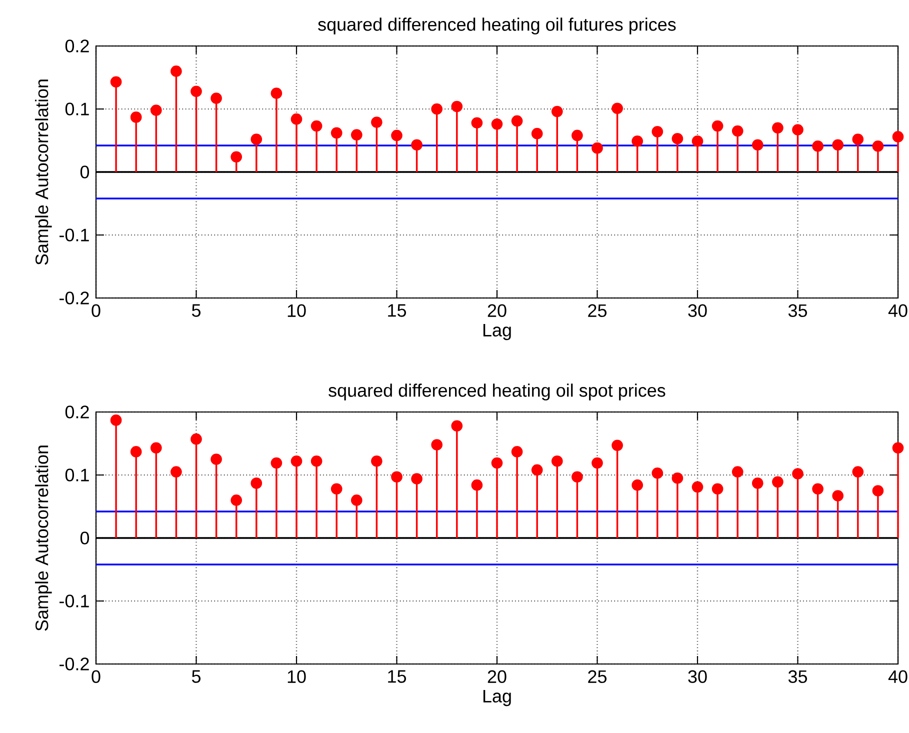 The height and width of the screenshot is (733, 909). What do you see at coordinates (74, 298) in the screenshot?
I see `y-tick-label: -0.2` at bounding box center [74, 298].